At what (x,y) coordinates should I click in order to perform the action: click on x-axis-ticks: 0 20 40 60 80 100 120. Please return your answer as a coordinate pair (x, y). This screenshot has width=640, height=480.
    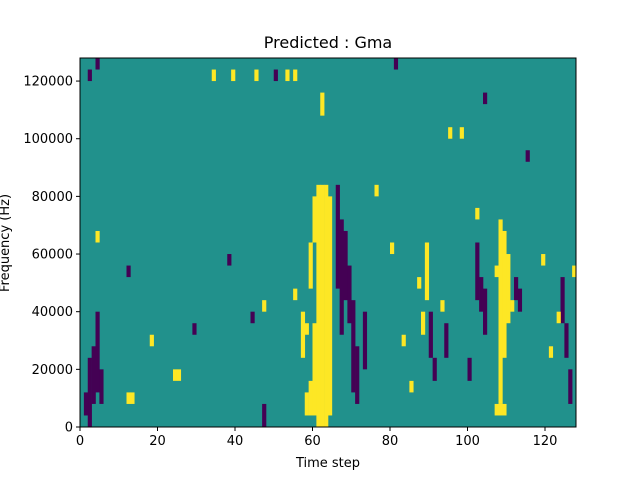
    Looking at the image, I should click on (317, 438).